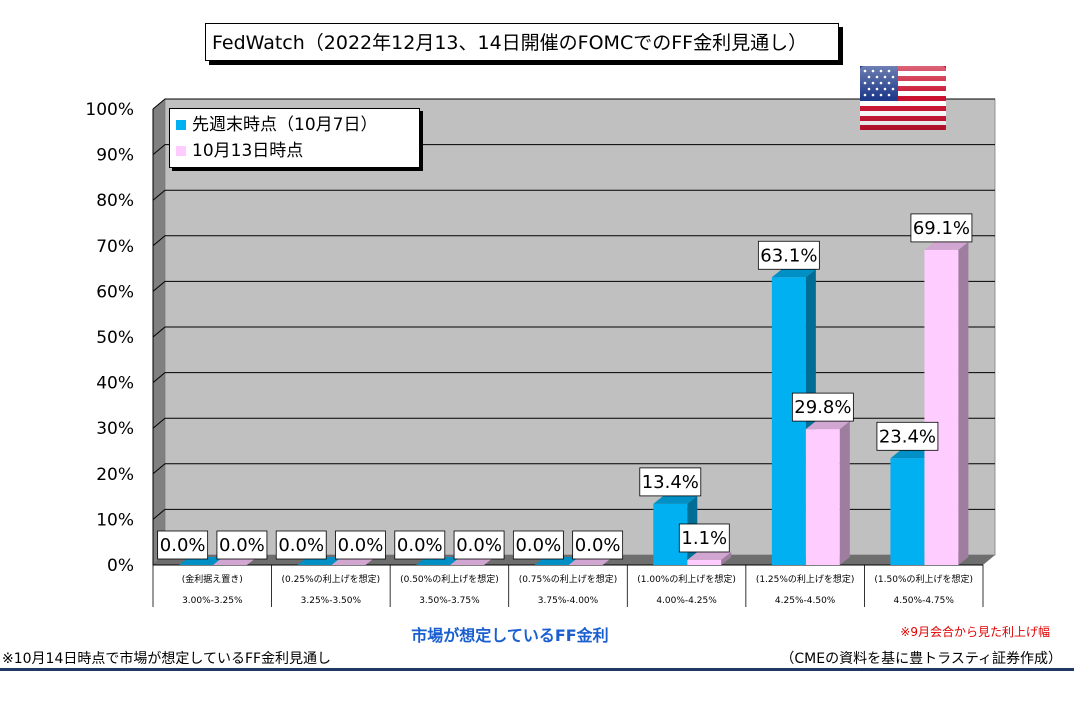  I want to click on data-label-text: 23.4%, so click(907, 436).